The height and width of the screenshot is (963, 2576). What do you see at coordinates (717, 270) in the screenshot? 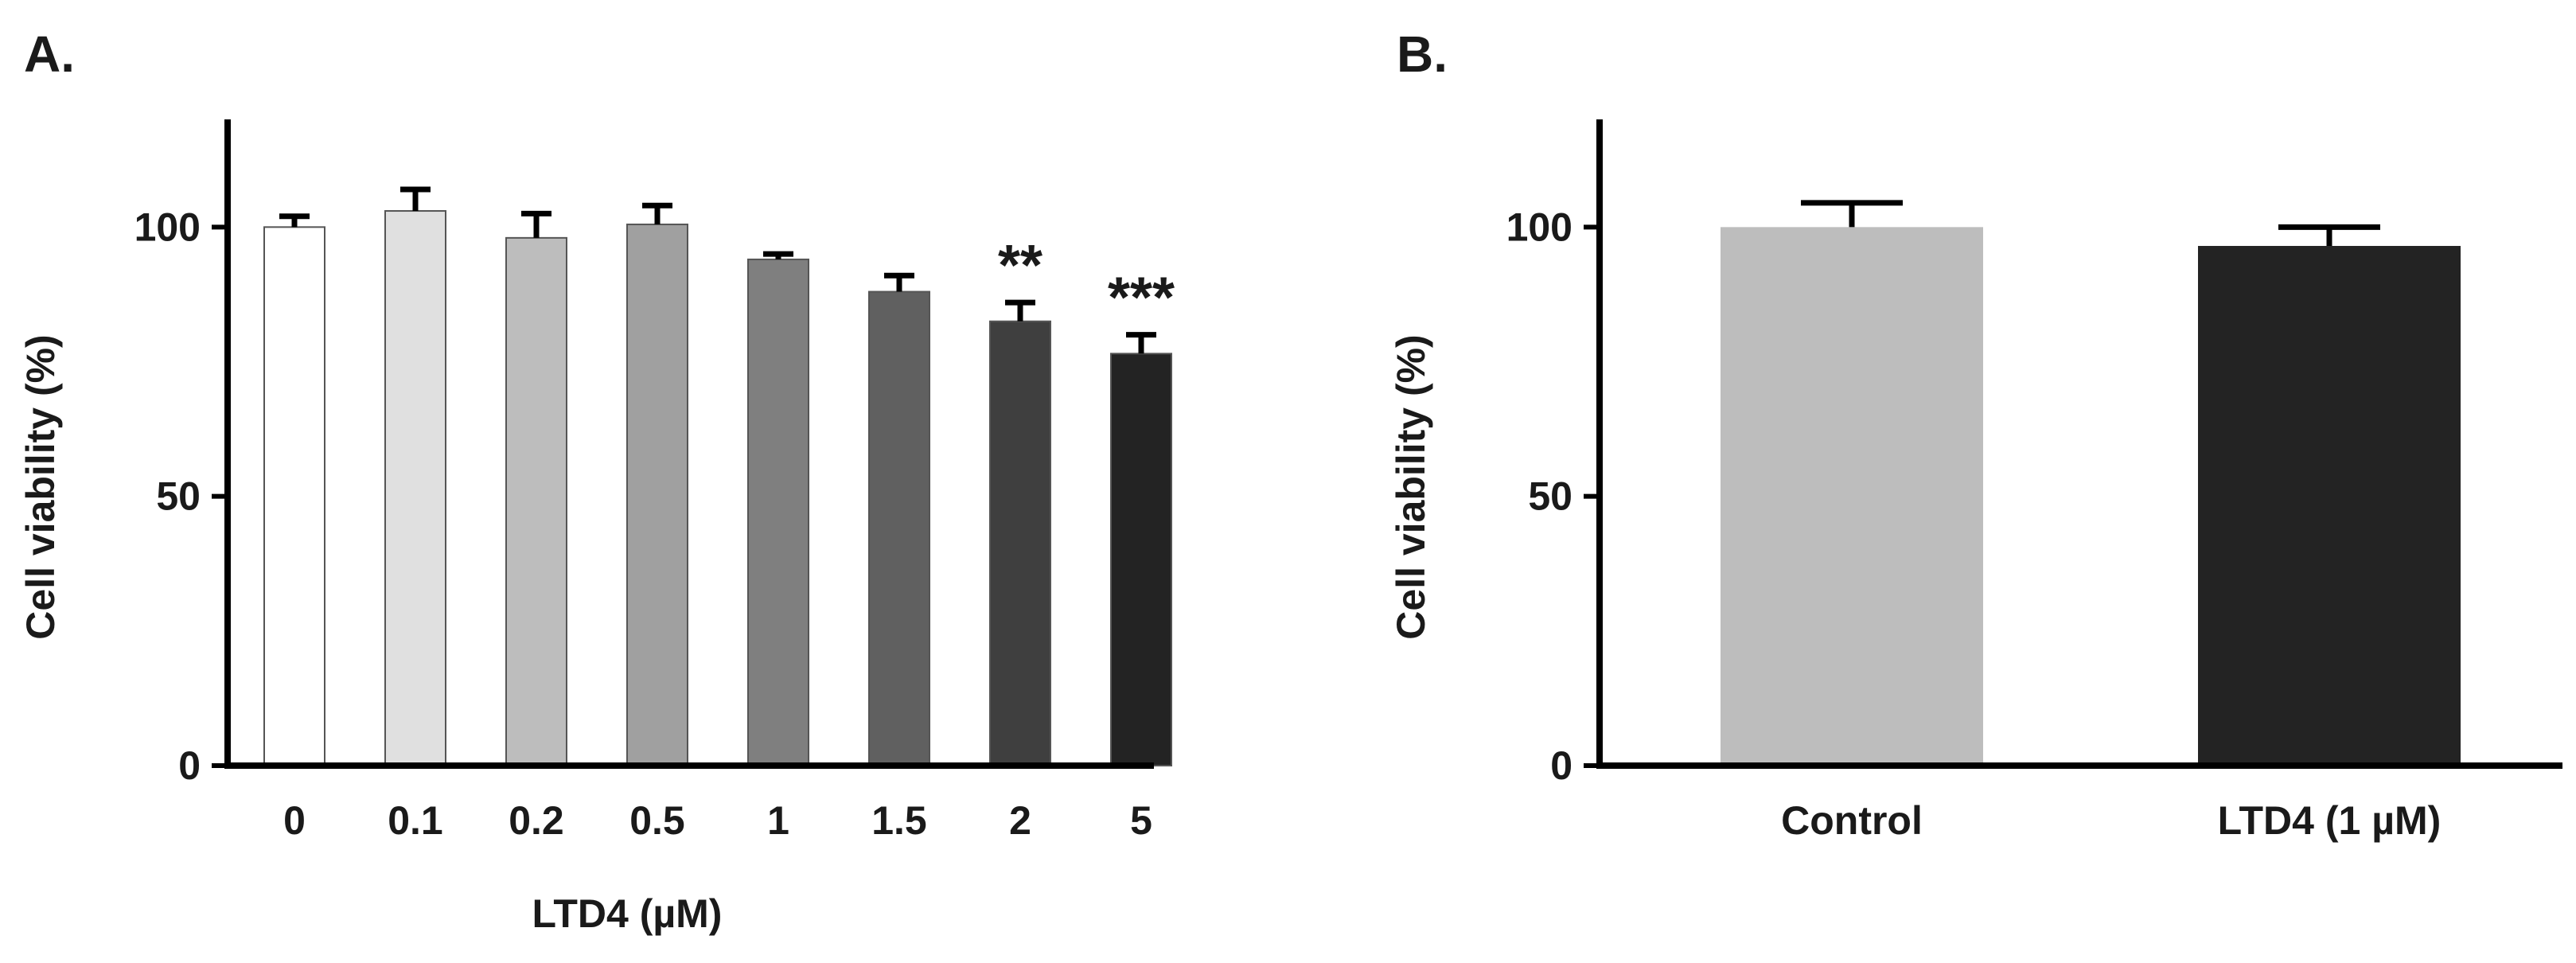
I see `panel-a-error-bars` at bounding box center [717, 270].